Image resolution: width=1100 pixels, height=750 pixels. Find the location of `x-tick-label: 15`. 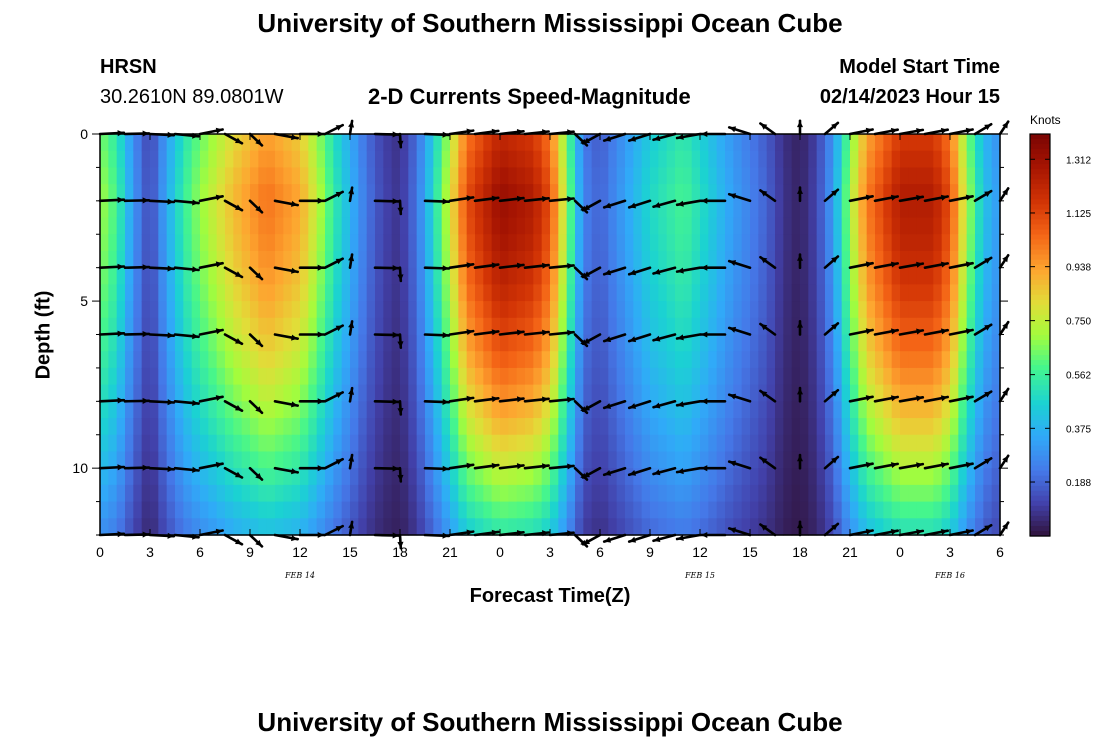

x-tick-label: 15 is located at coordinates (750, 552).